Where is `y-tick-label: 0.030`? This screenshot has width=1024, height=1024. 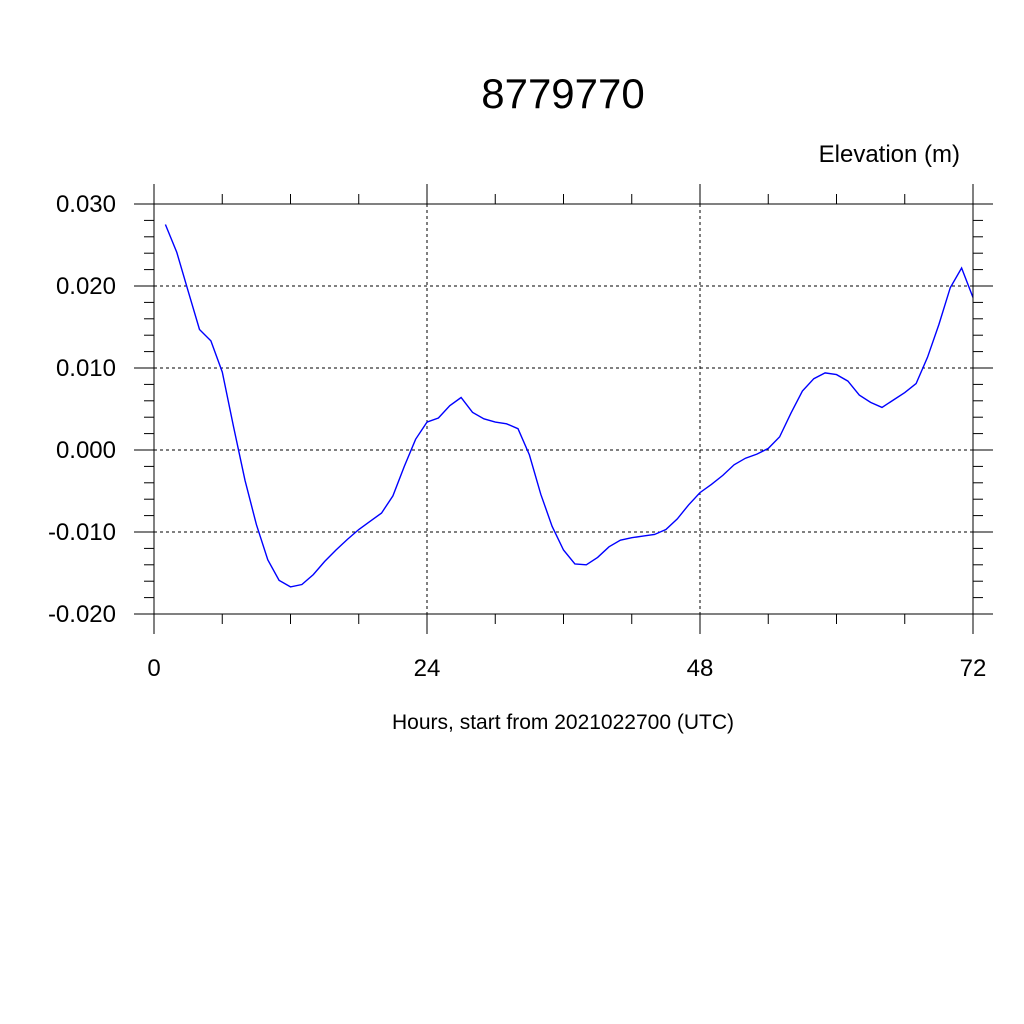 y-tick-label: 0.030 is located at coordinates (86, 204).